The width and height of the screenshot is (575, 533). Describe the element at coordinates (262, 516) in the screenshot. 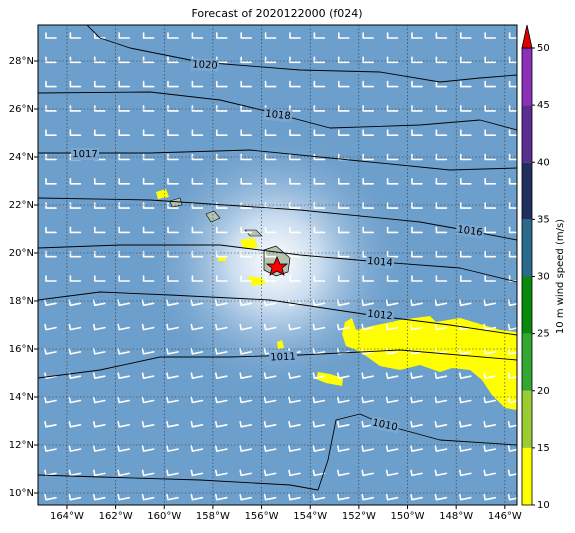

I see `x-tick-label: 156°W` at that location.